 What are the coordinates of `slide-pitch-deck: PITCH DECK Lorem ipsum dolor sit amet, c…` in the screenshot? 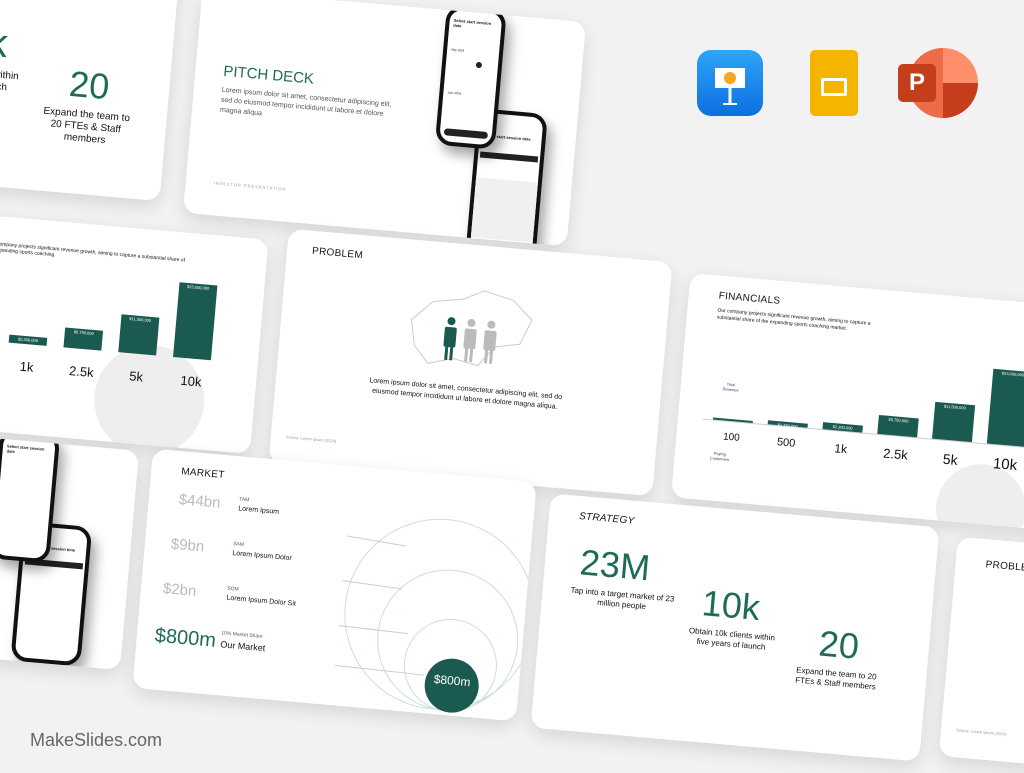 It's located at (384, 123).